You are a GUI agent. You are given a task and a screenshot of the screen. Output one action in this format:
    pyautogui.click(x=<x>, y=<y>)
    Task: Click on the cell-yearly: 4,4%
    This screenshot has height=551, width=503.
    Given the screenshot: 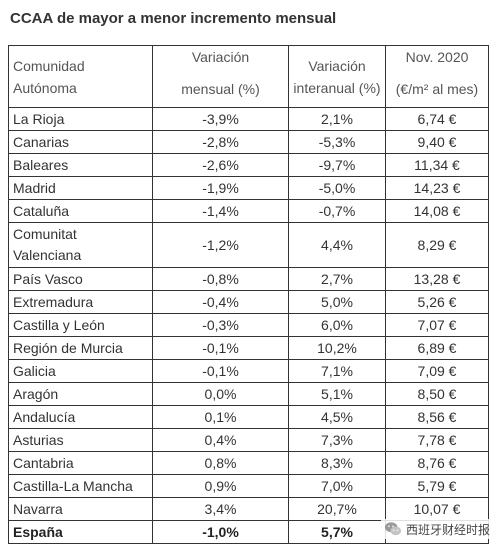 What is the action you would take?
    pyautogui.click(x=337, y=245)
    